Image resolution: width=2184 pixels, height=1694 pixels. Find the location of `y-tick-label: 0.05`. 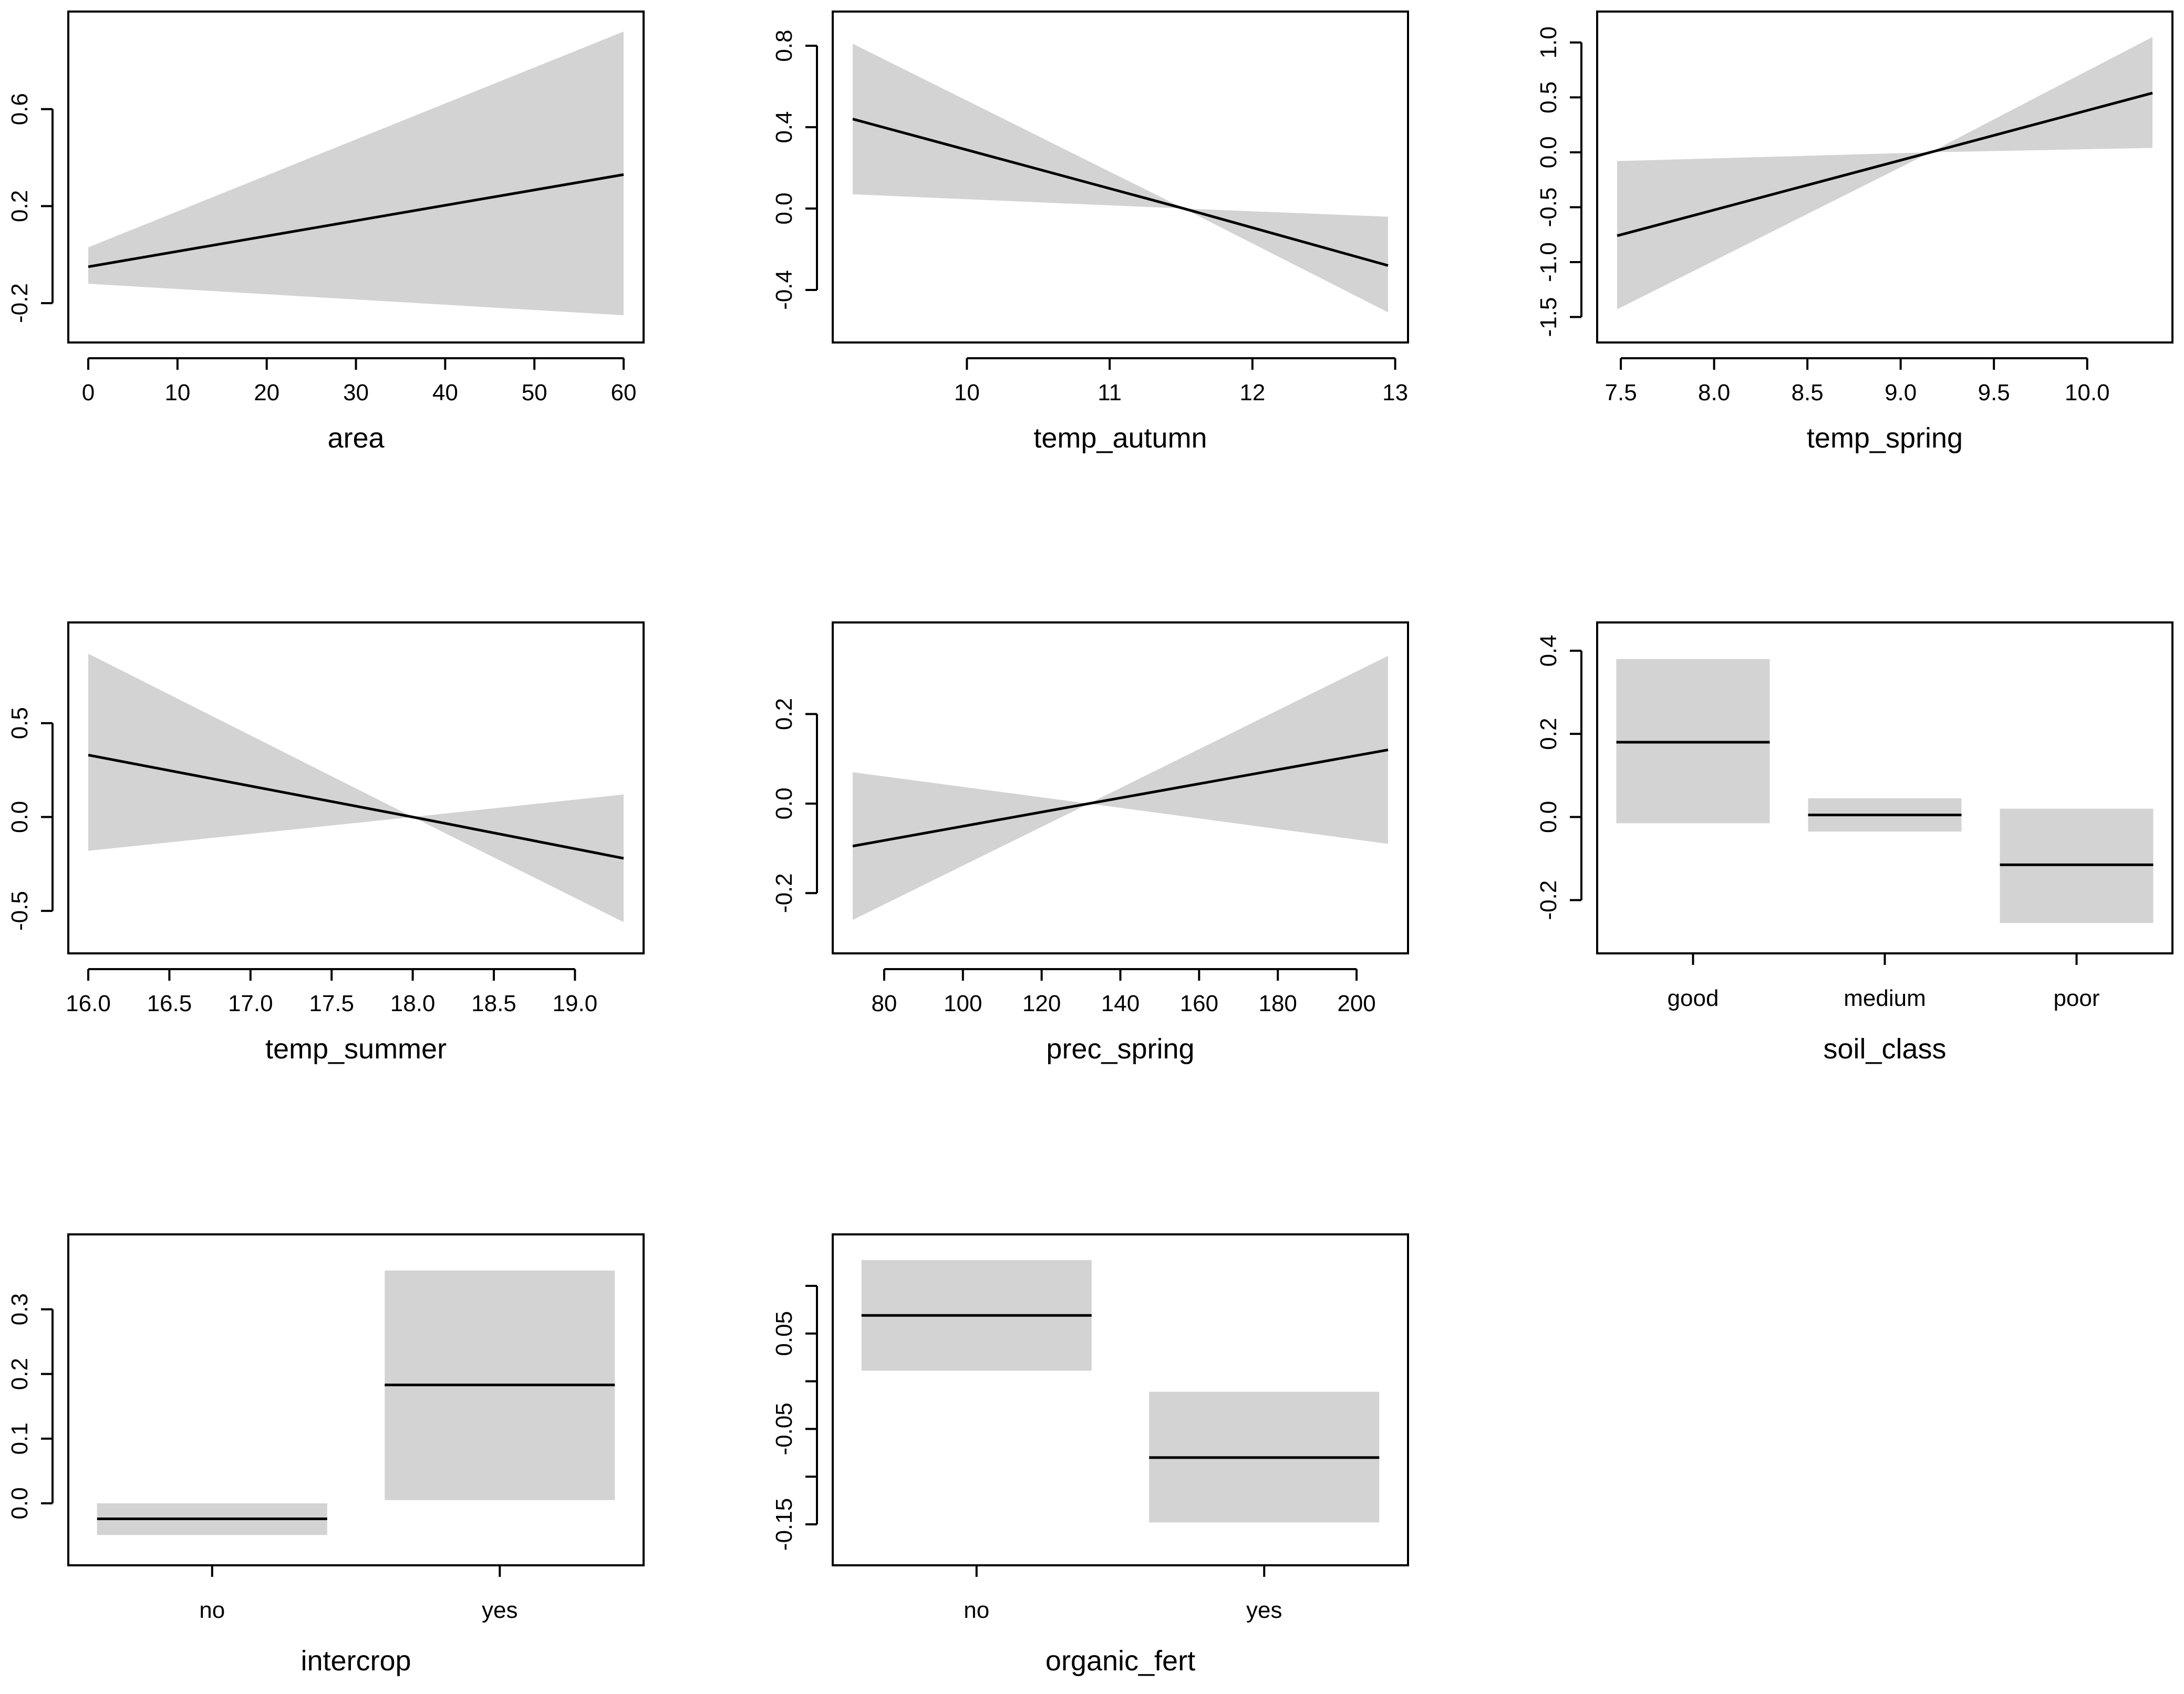

y-tick-label: 0.05 is located at coordinates (784, 1333).